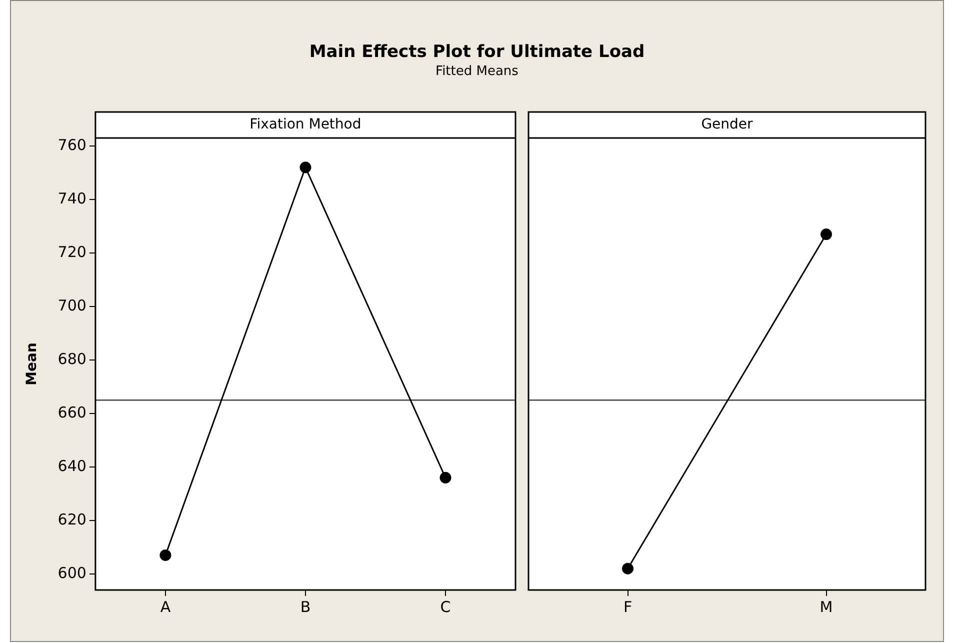 This screenshot has width=954, height=643. Describe the element at coordinates (627, 607) in the screenshot. I see `x-tick-label: F` at that location.